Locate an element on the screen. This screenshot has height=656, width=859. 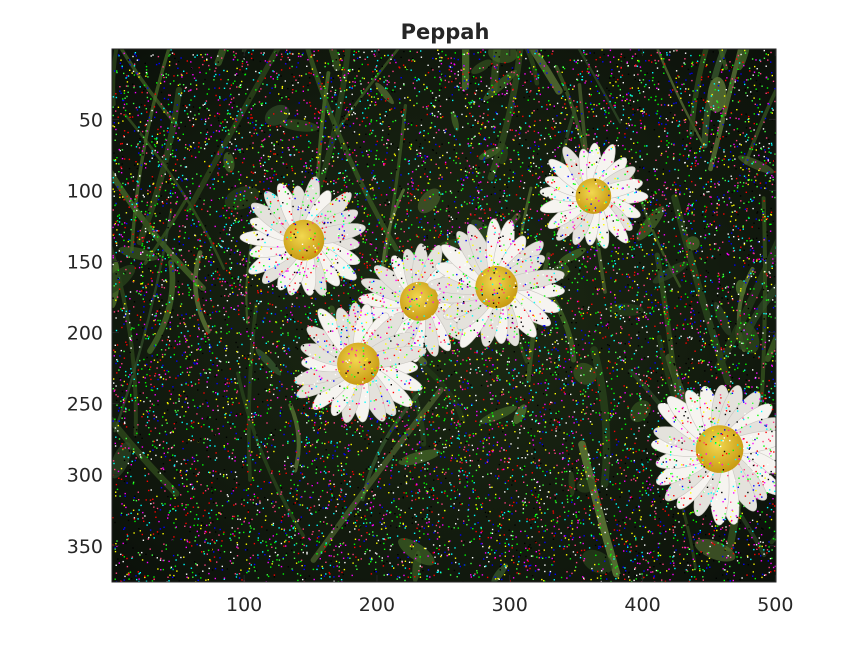
x-tick-label: 300 is located at coordinates (510, 605).